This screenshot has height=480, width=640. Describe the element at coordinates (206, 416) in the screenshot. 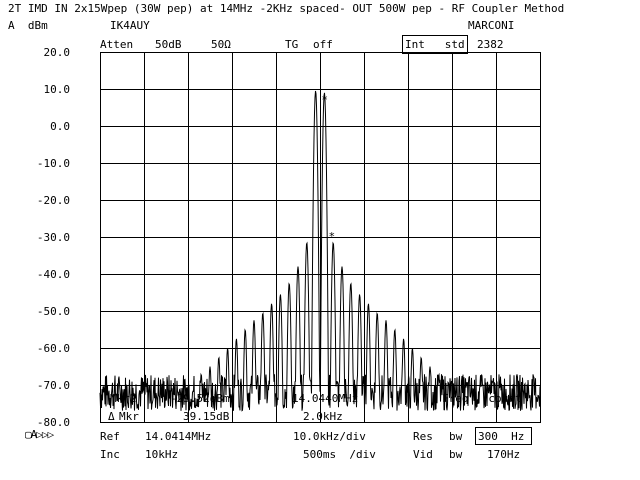

I see `delta-marker-level: 39.15dB` at that location.